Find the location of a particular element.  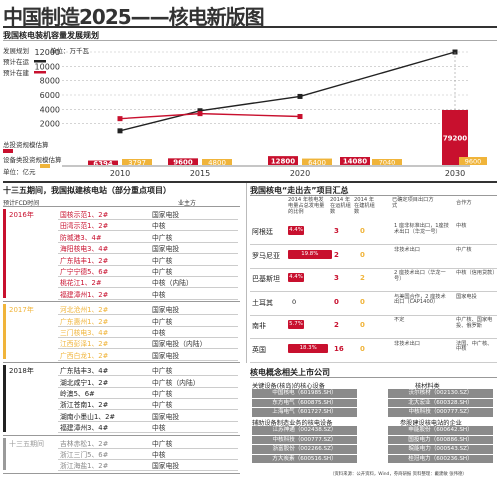

group-label: 十三五期间 is located at coordinates (26, 443).